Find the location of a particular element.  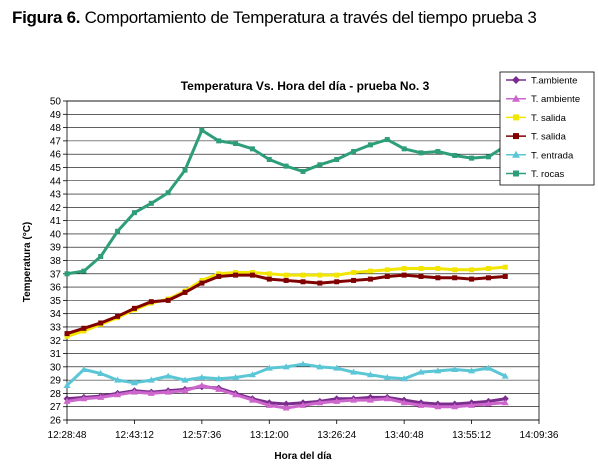

y-tick-label: 47 is located at coordinates (56, 141).